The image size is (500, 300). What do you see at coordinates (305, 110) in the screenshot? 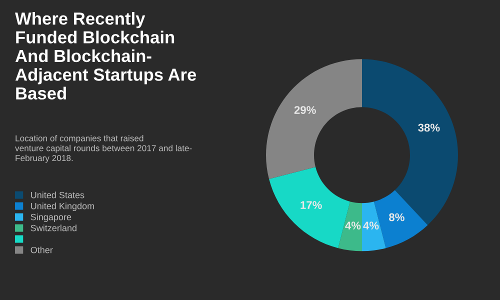
I see `data-label: 29%` at bounding box center [305, 110].